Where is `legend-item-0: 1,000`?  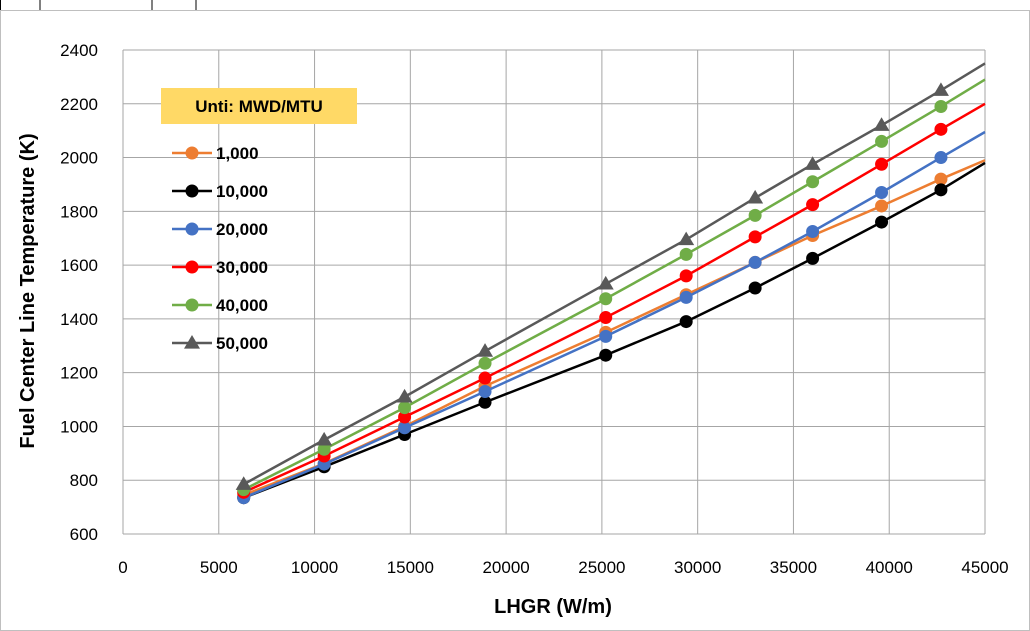 legend-item-0: 1,000 is located at coordinates (215, 153).